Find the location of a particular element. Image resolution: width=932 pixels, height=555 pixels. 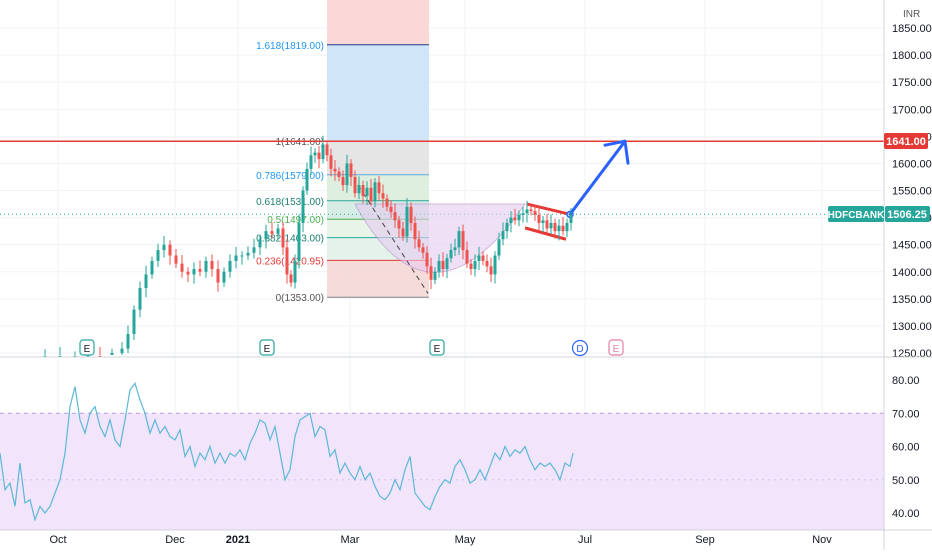

earnings-marker-label: E is located at coordinates (437, 349).